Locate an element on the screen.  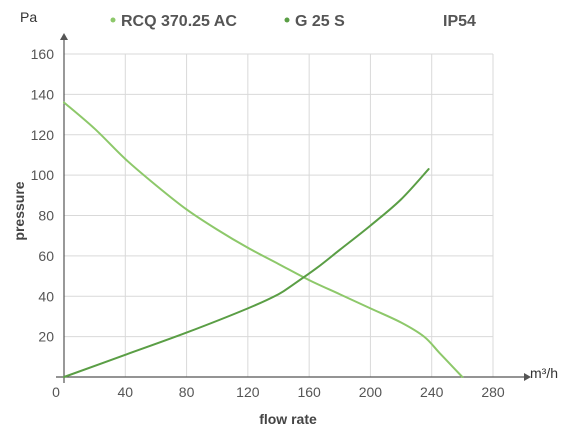
y-axis-arrow is located at coordinates (64, 36).